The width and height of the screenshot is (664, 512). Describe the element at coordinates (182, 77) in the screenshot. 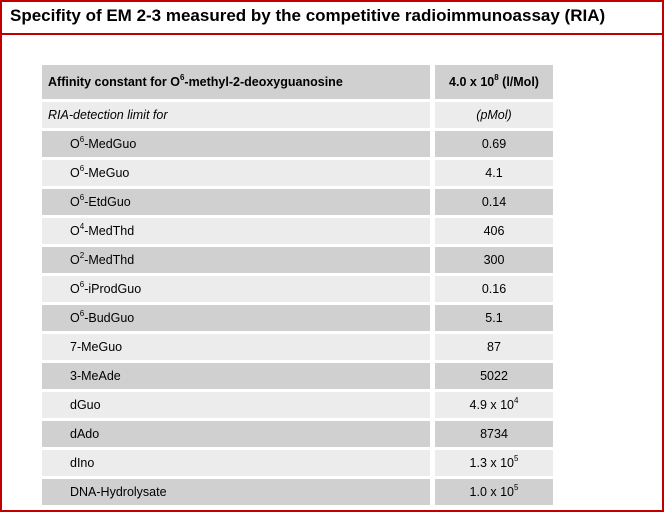

I see `affinity-label-sup: 6` at that location.